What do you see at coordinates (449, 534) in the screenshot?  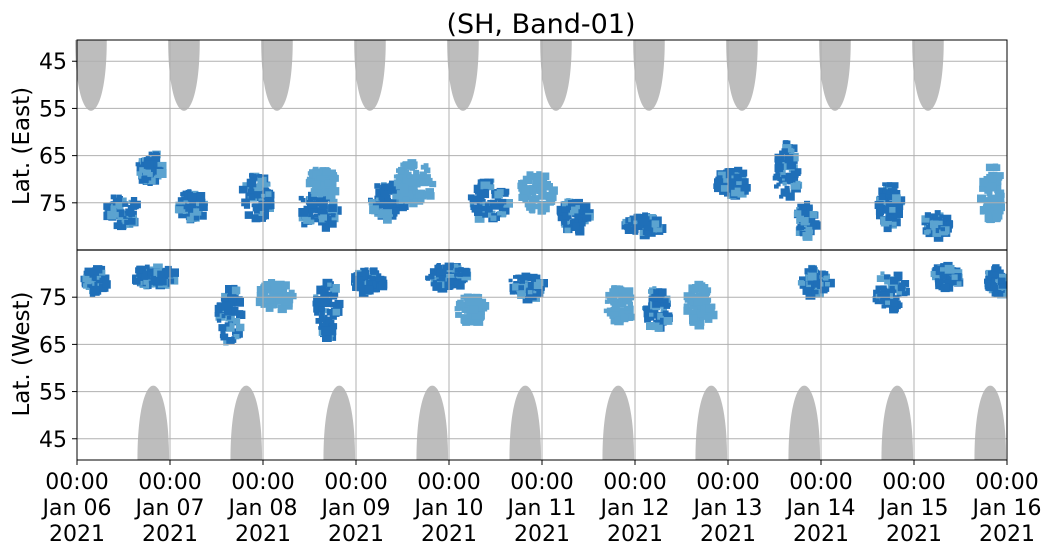 I see `x-tick-year: 2021` at bounding box center [449, 534].